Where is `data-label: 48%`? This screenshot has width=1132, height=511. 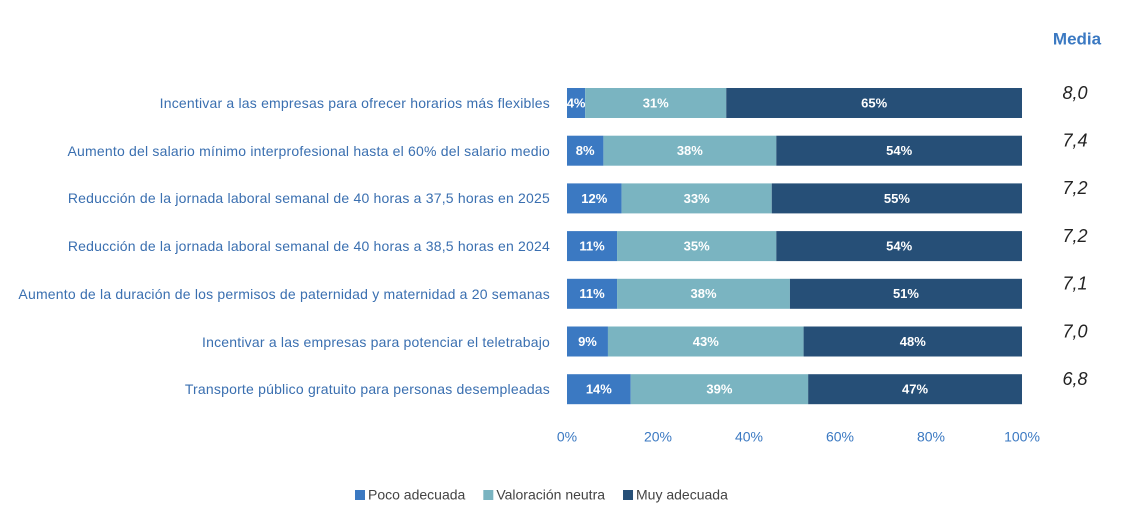
data-label: 48% is located at coordinates (913, 341).